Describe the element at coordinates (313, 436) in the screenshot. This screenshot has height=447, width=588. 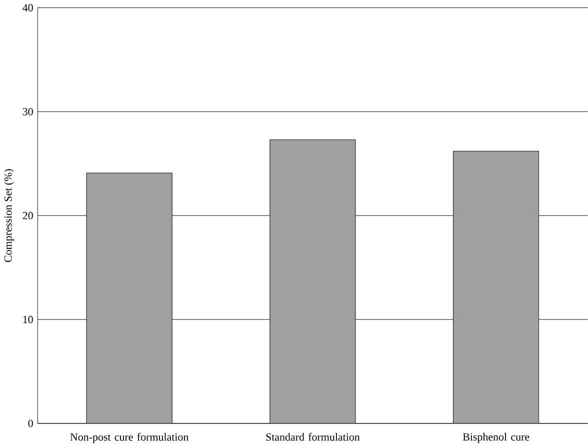
I see `x-tick-label: Standard formulation` at that location.